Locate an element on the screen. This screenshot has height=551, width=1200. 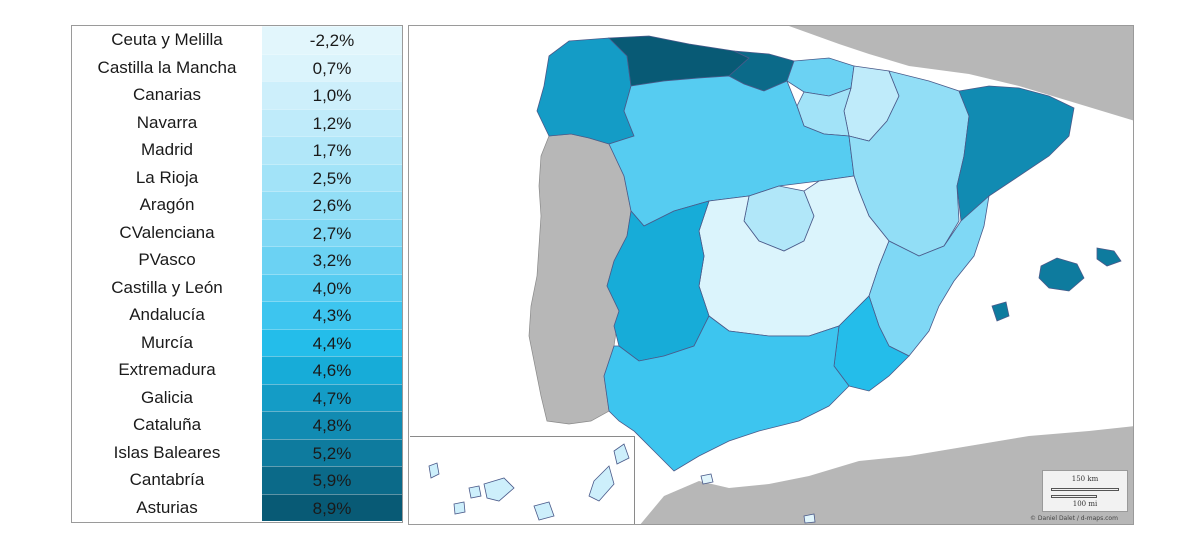
legend-region-value: 5,2% is located at coordinates (332, 452).